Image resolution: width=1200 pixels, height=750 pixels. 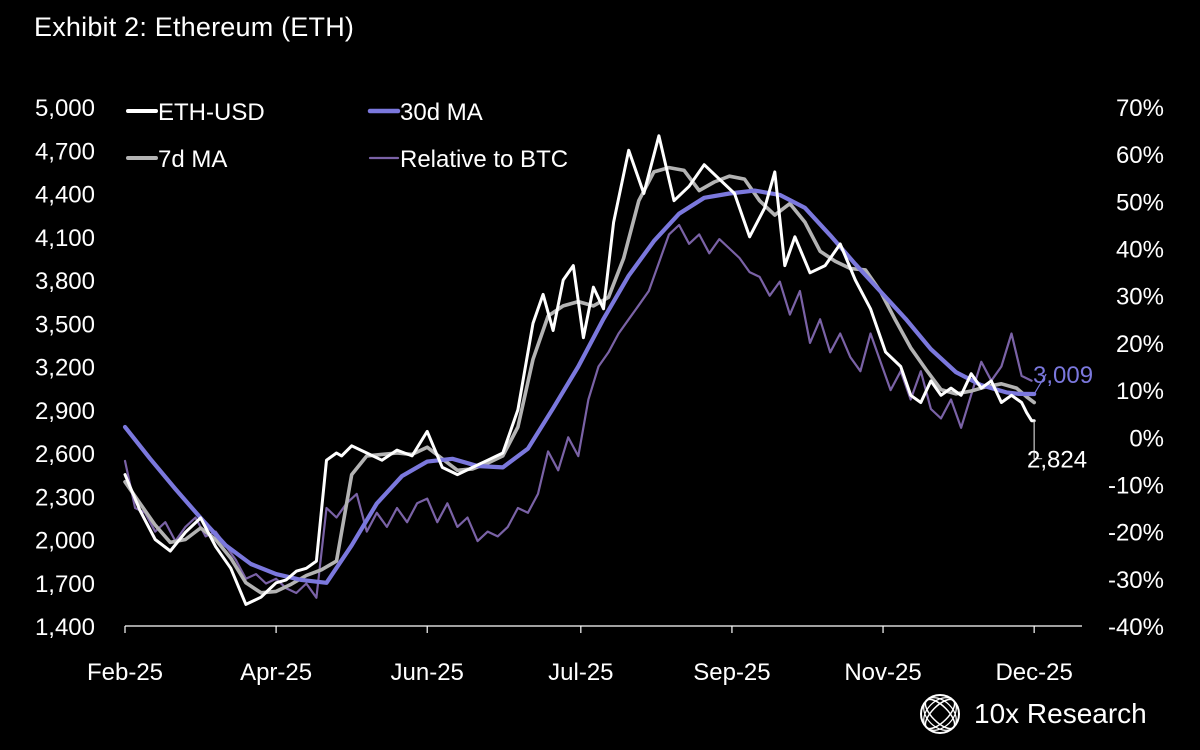 I want to click on y-left-tick-label: 2,600, so click(x=65, y=454).